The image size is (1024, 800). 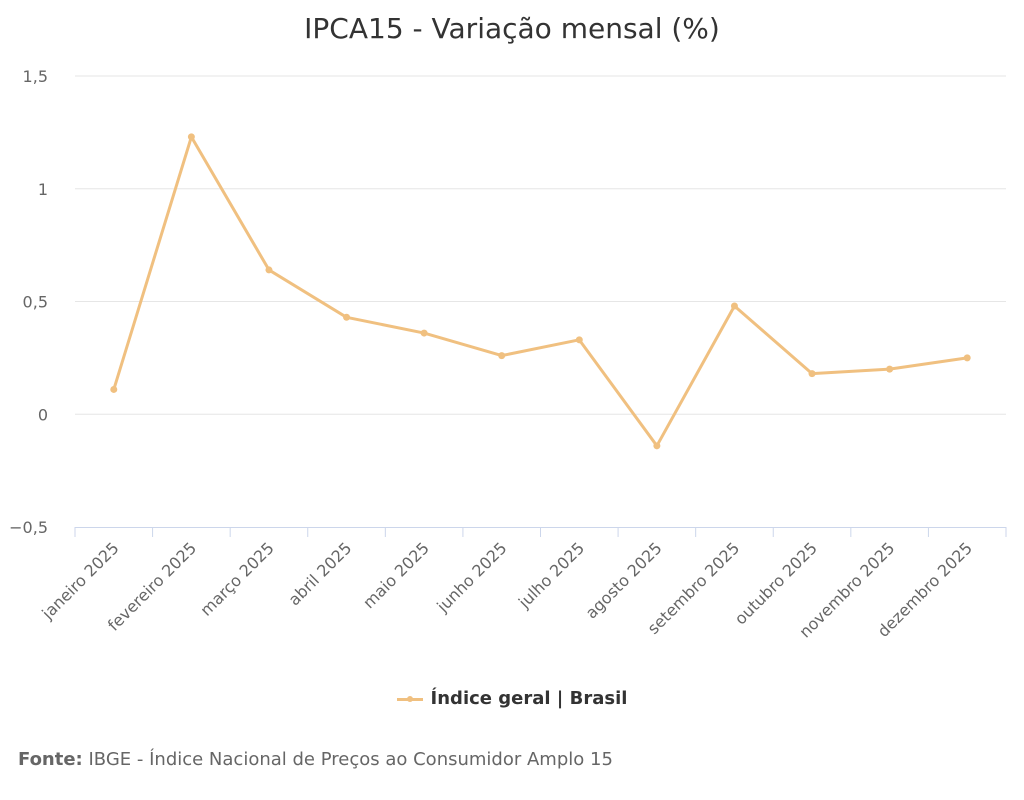 What do you see at coordinates (319, 573) in the screenshot?
I see `x-tick-label: abril 2025` at bounding box center [319, 573].